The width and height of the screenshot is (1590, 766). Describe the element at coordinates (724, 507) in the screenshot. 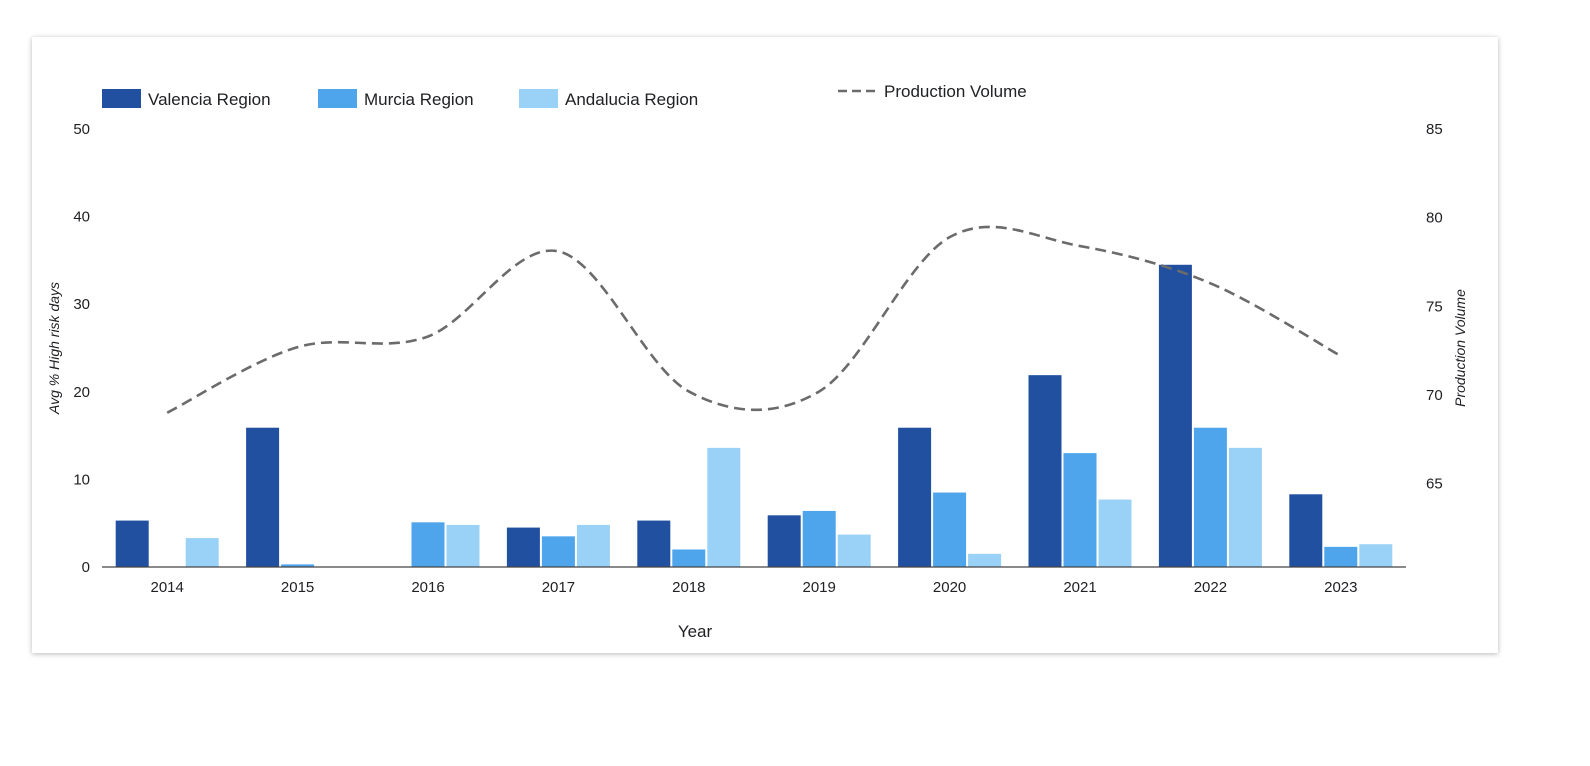

I see `bar-andalucia-region-2018` at that location.